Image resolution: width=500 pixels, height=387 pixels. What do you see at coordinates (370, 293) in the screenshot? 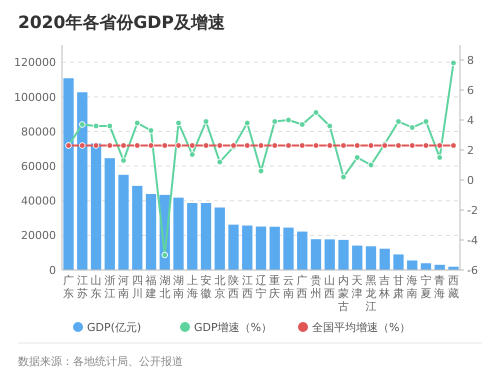
I see `x-tick-label: 黑龙江` at bounding box center [370, 293].